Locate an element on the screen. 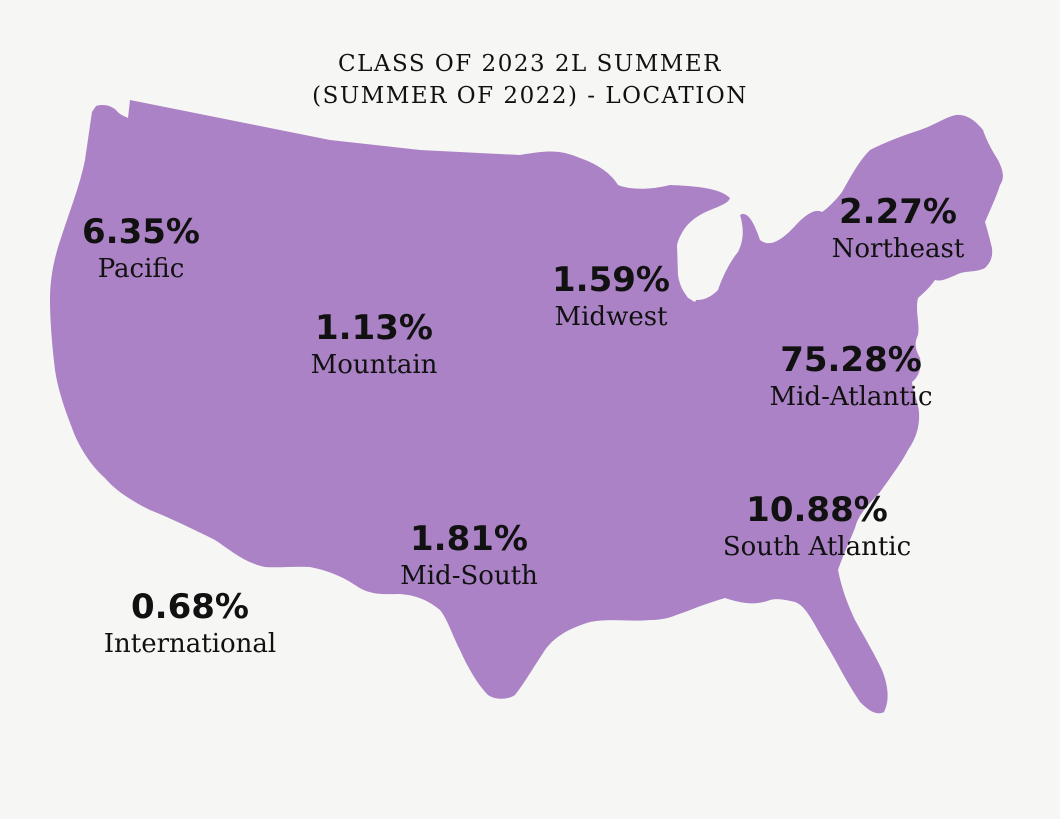 This screenshot has height=819, width=1060. region-northeast: 2.27% Northeast is located at coordinates (898, 229).